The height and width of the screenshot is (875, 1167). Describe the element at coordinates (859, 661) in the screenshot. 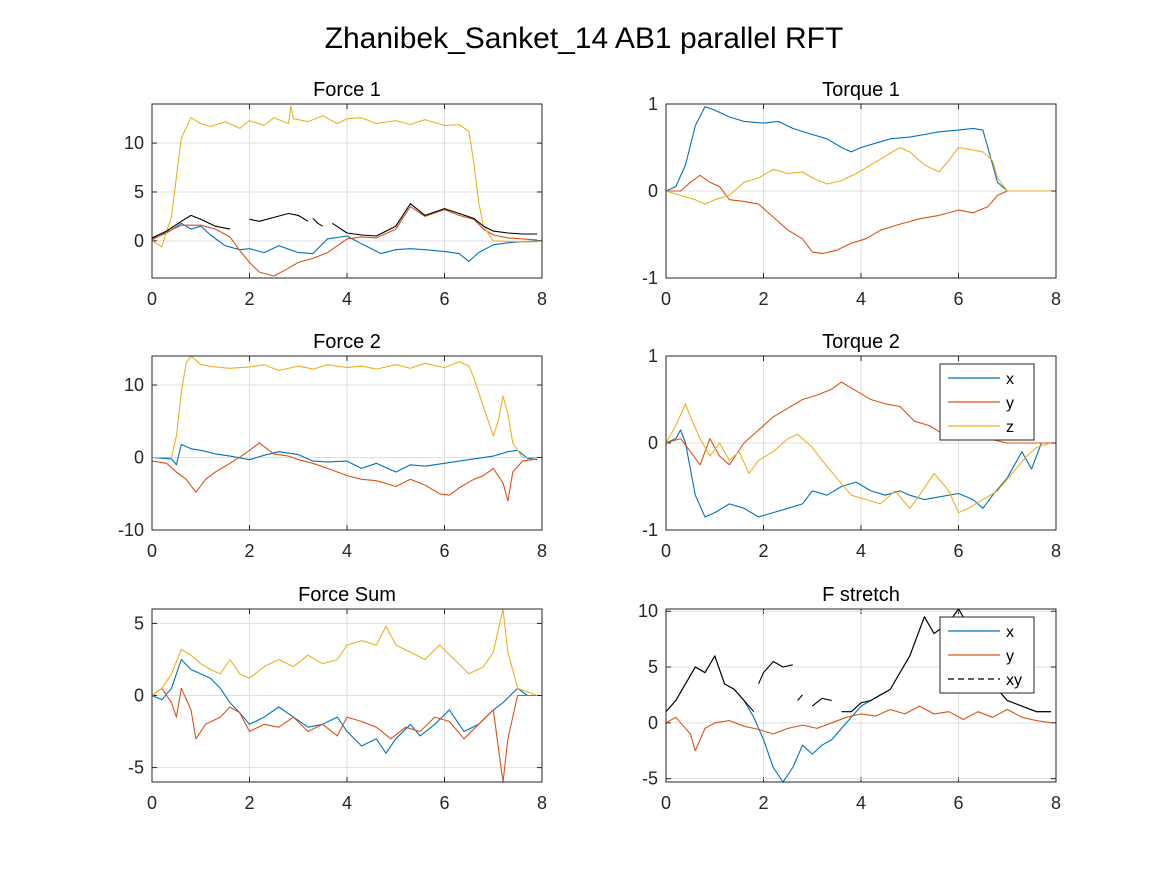

I see `series-line-xy` at that location.